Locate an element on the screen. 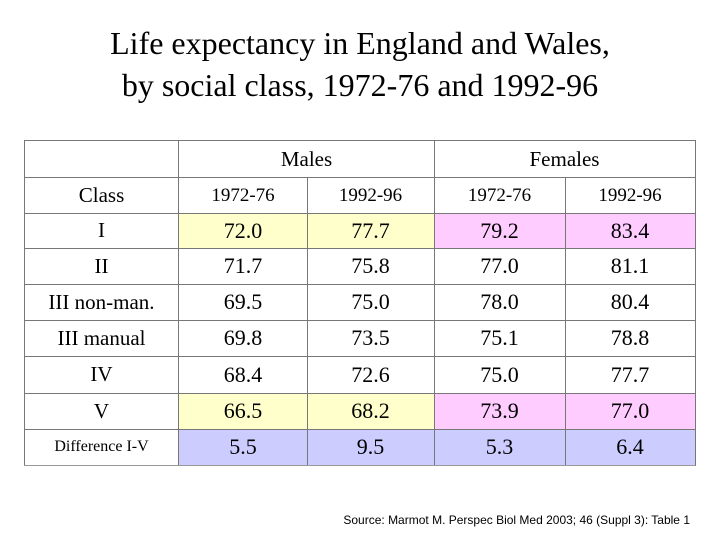  title-line-2: by social class, 1972-76 and 1992-96 is located at coordinates (360, 85).